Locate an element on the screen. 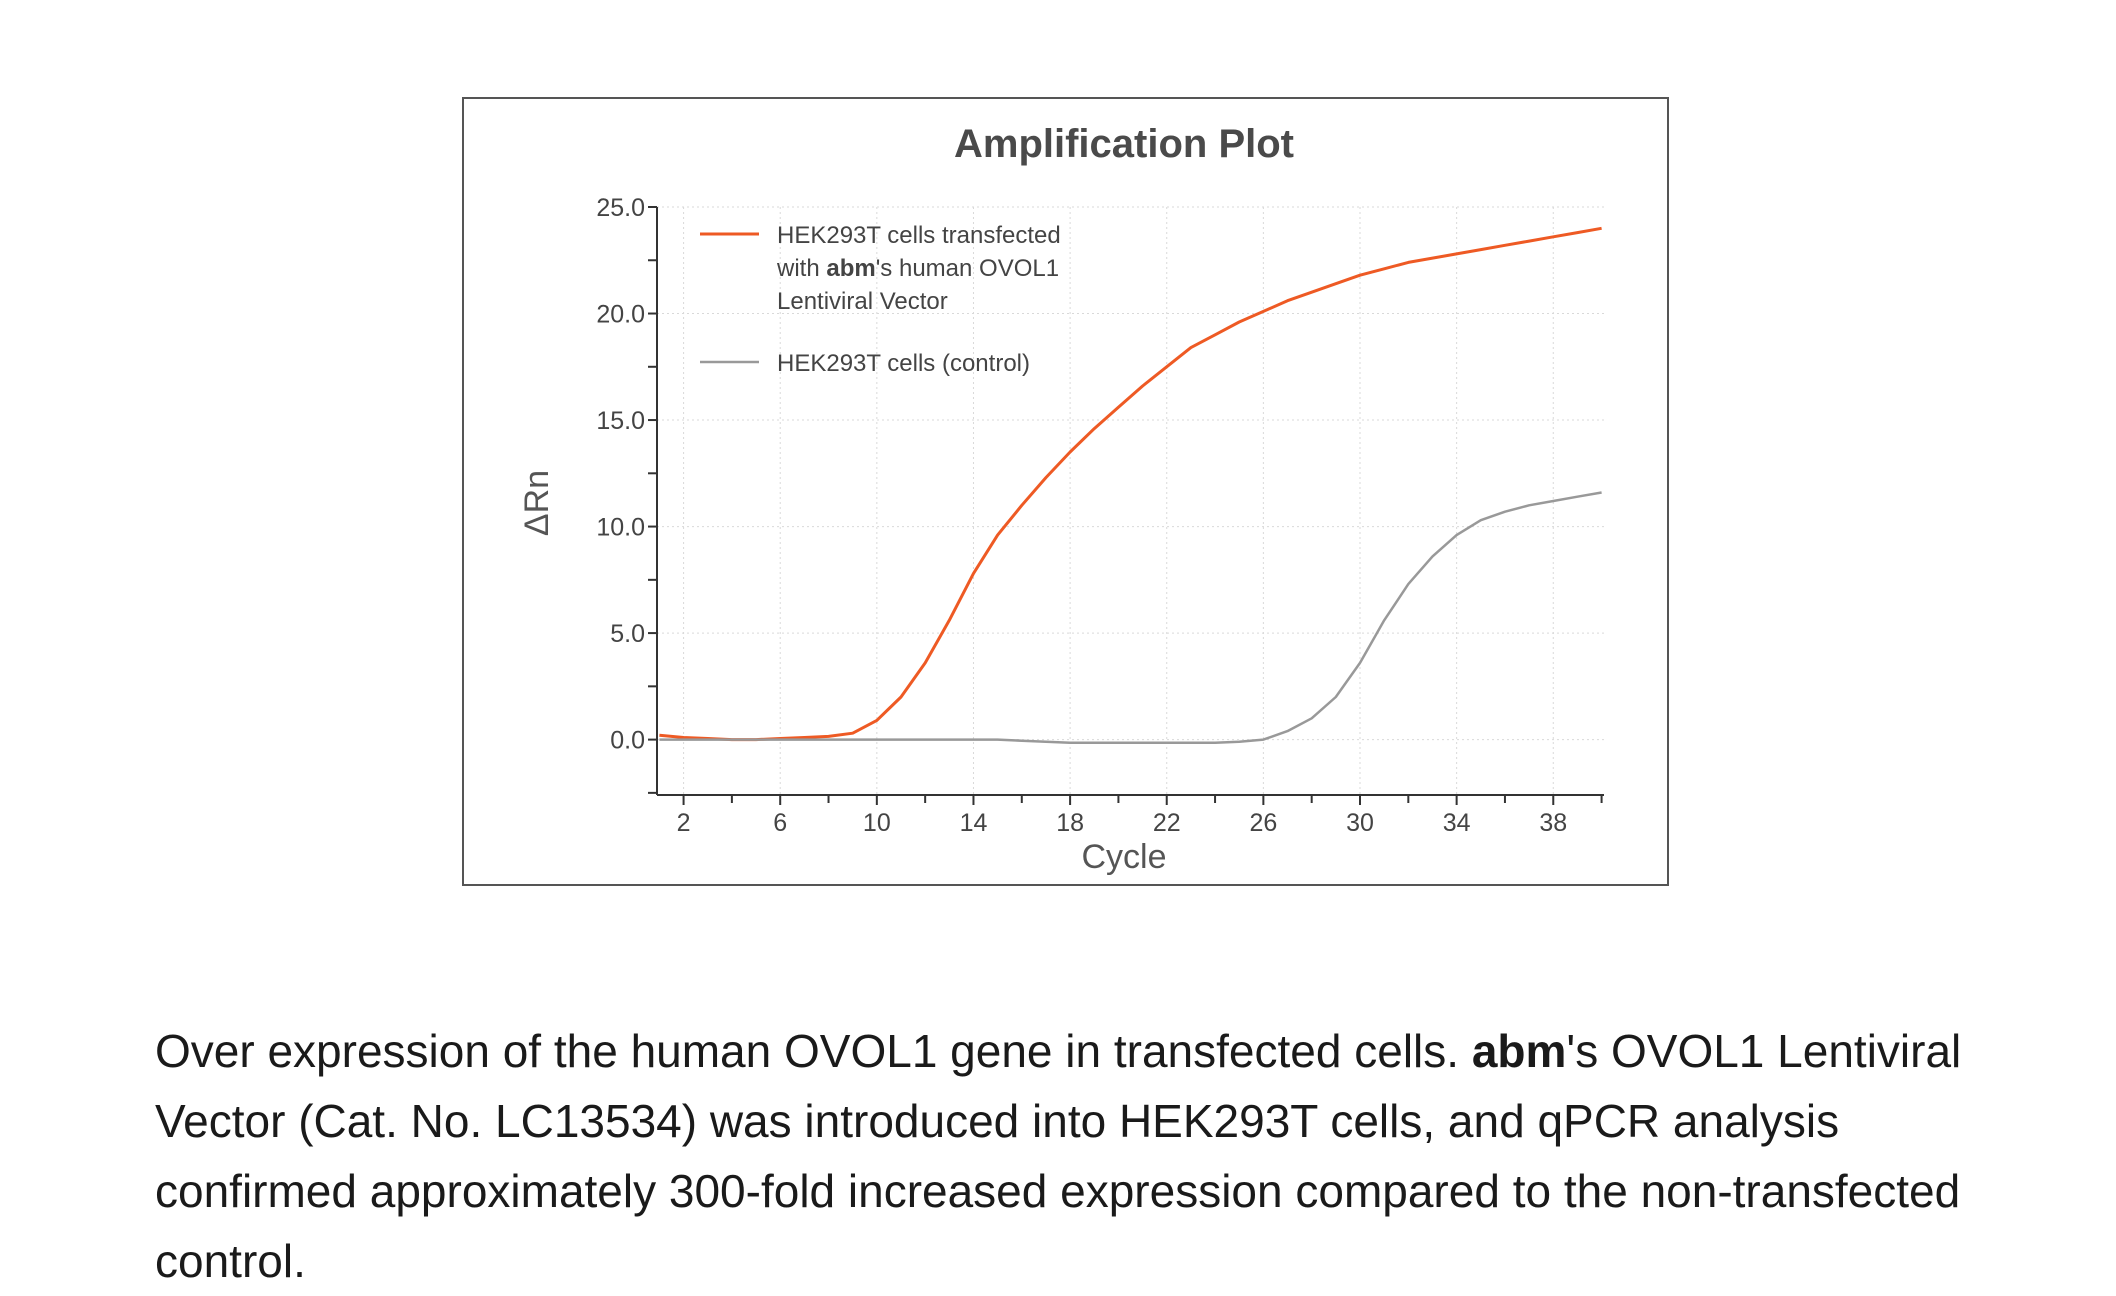 The height and width of the screenshot is (1296, 2116). legend-label-transfected: HEK293T cells transfected is located at coordinates (919, 235).